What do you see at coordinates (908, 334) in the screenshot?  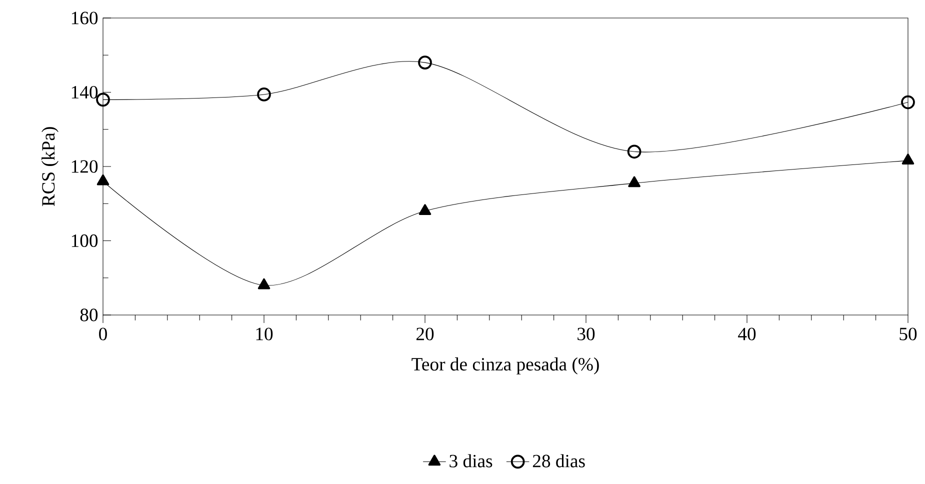 I see `x-tick-label: 50` at bounding box center [908, 334].